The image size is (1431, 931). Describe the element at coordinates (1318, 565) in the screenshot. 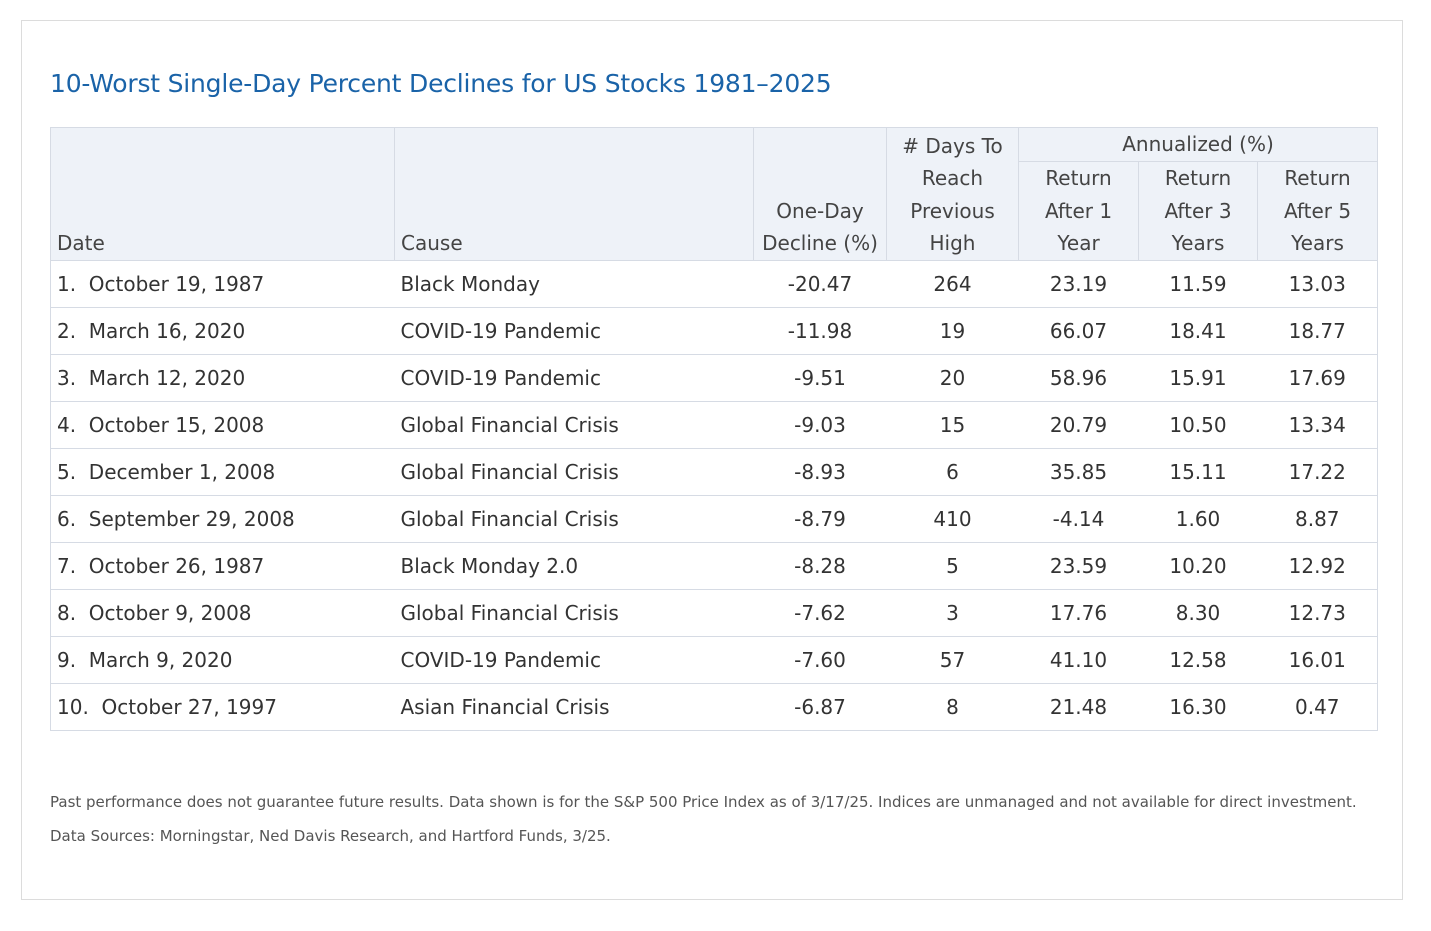

I see `return-5y-cell: 12.92` at that location.